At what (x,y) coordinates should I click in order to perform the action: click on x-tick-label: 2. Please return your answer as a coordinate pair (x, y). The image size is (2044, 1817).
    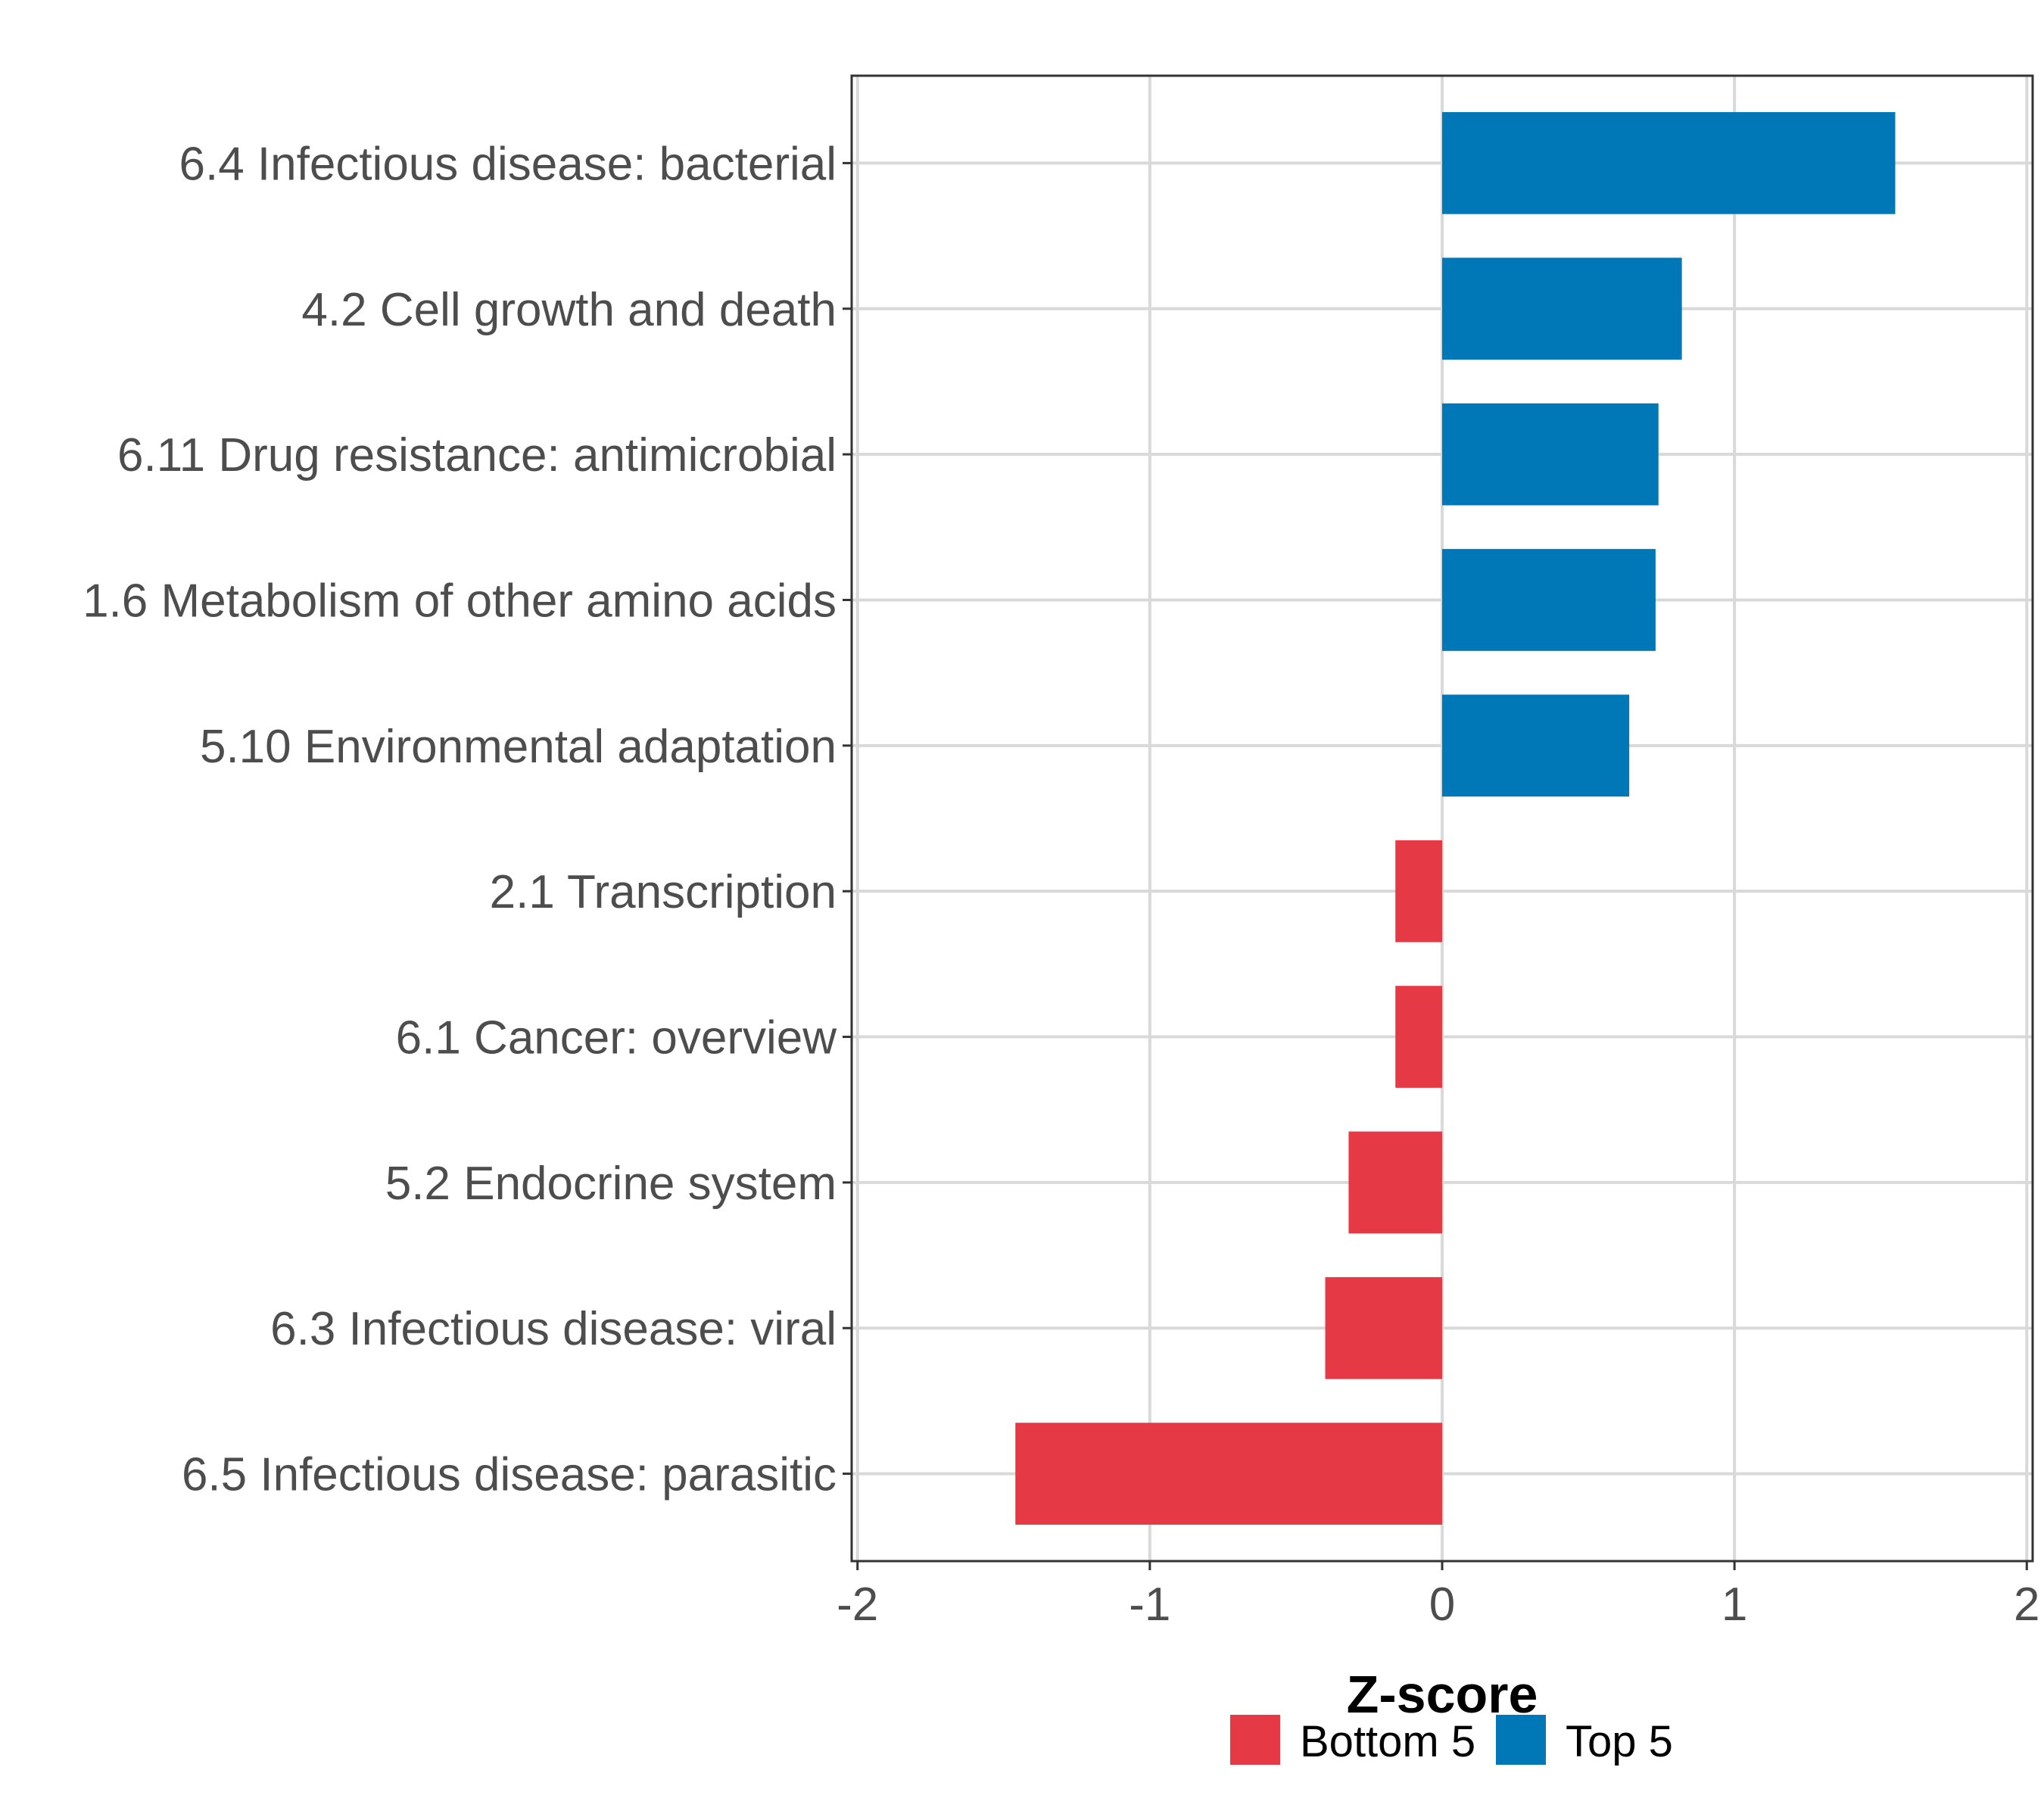
    Looking at the image, I should click on (2026, 1605).